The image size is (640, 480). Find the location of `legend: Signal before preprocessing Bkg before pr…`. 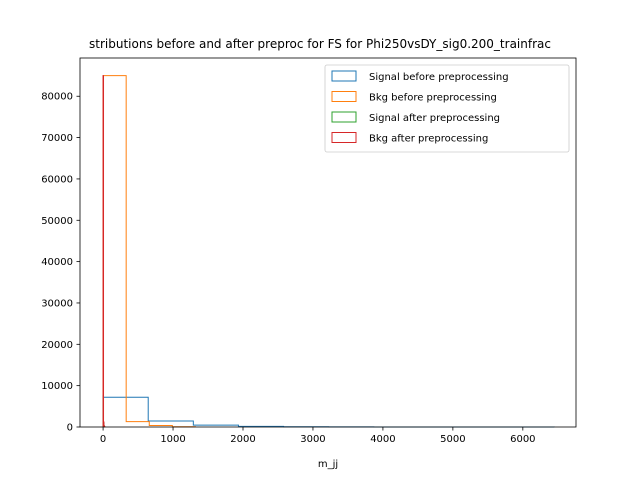

legend: Signal before preprocessing Bkg before pr… is located at coordinates (447, 108).